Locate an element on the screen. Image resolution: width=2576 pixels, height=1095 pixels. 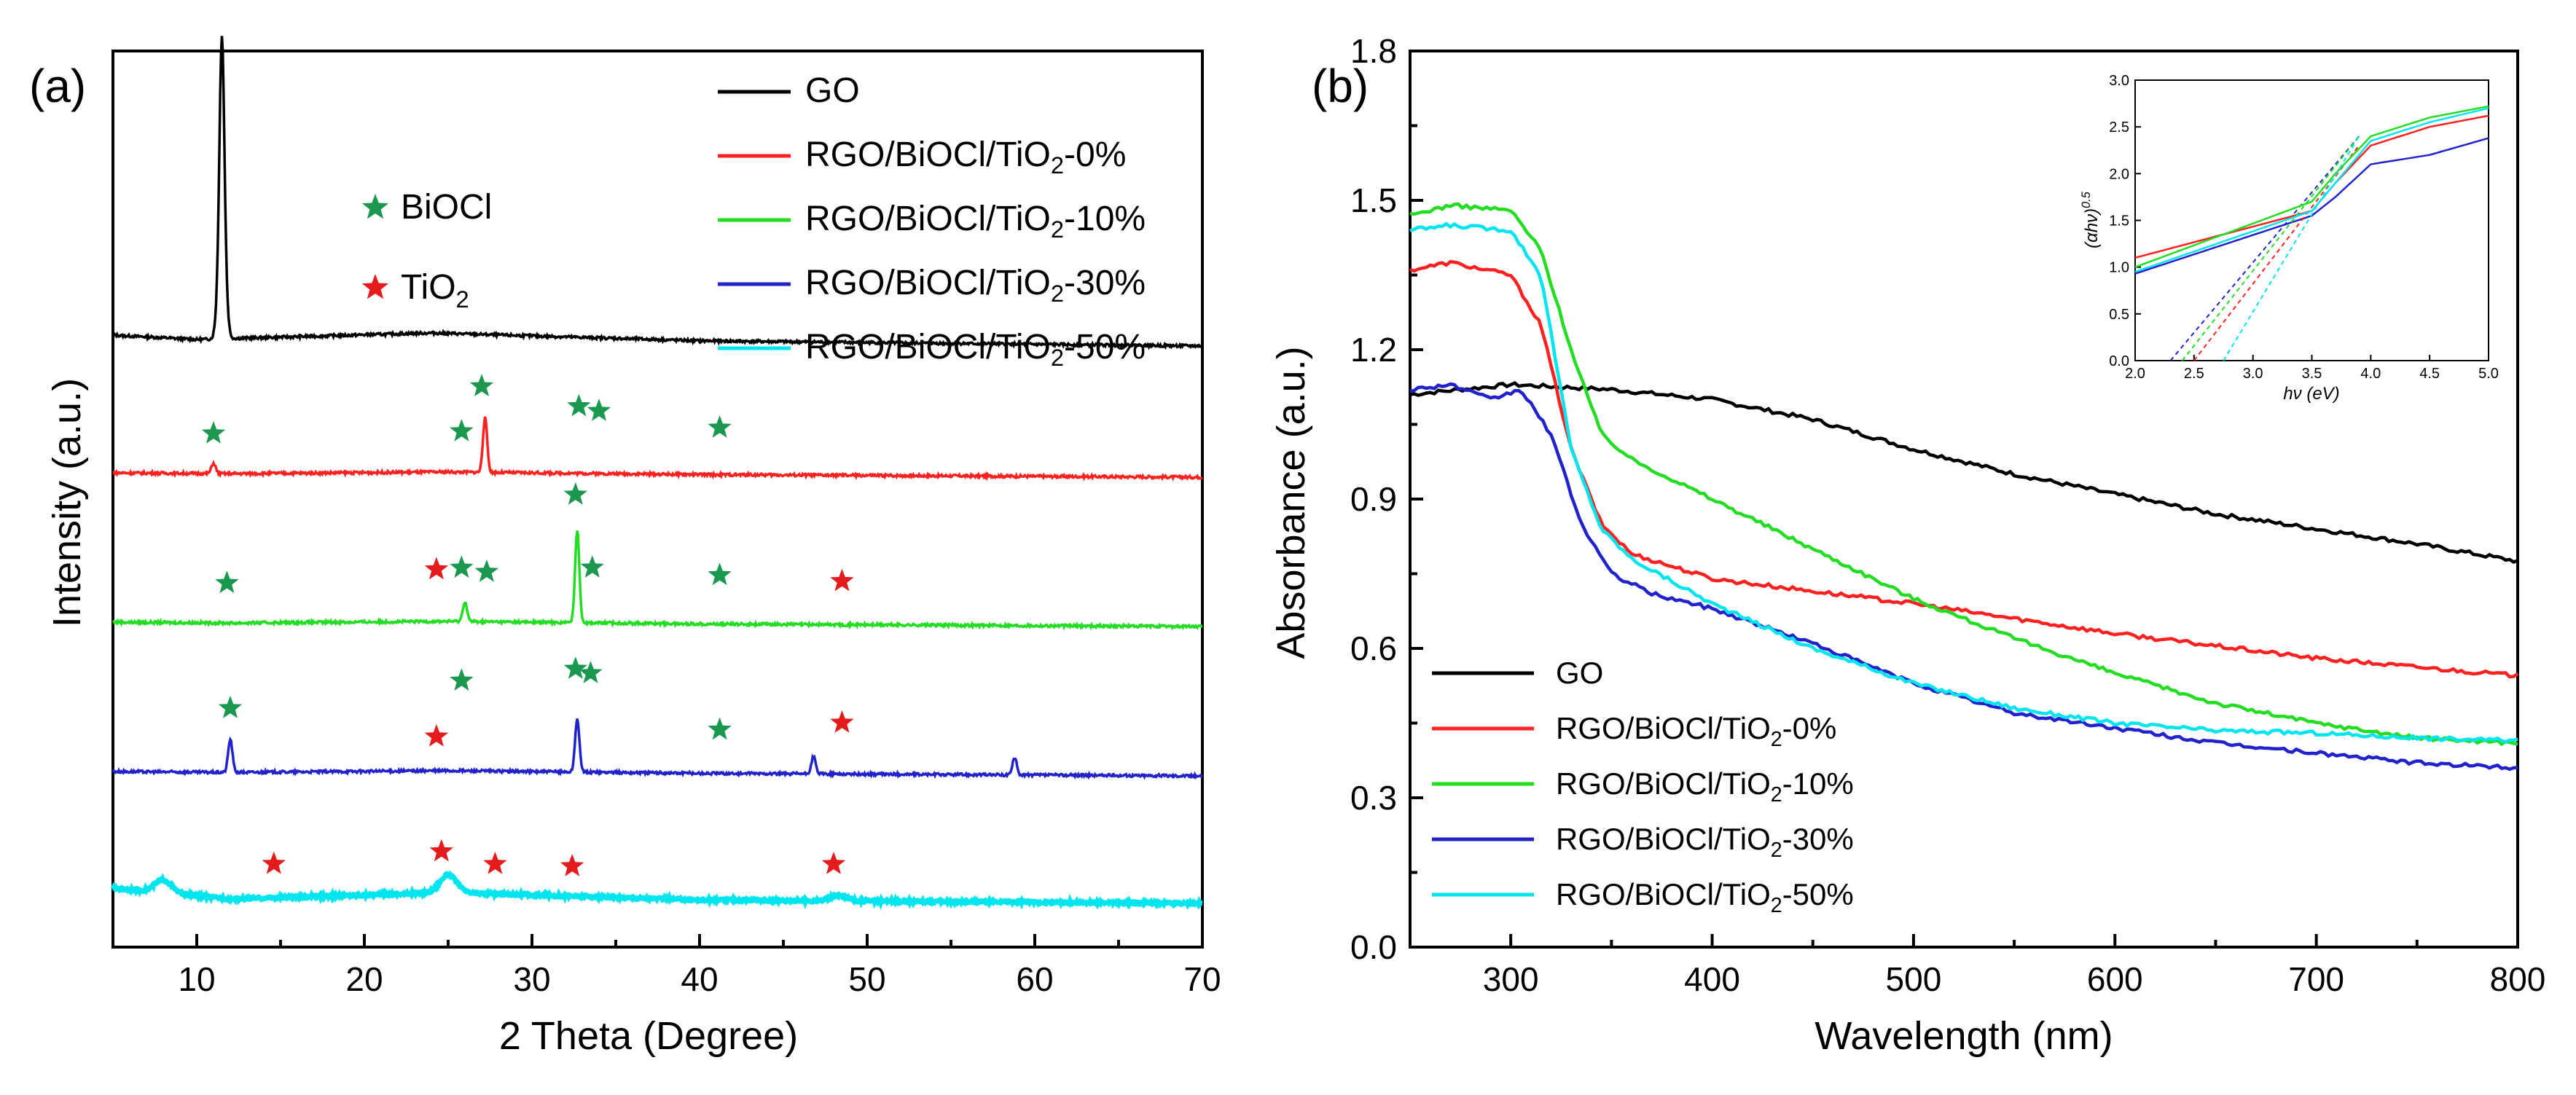
inset-xlabel: hν (eV) is located at coordinates (2311, 394).